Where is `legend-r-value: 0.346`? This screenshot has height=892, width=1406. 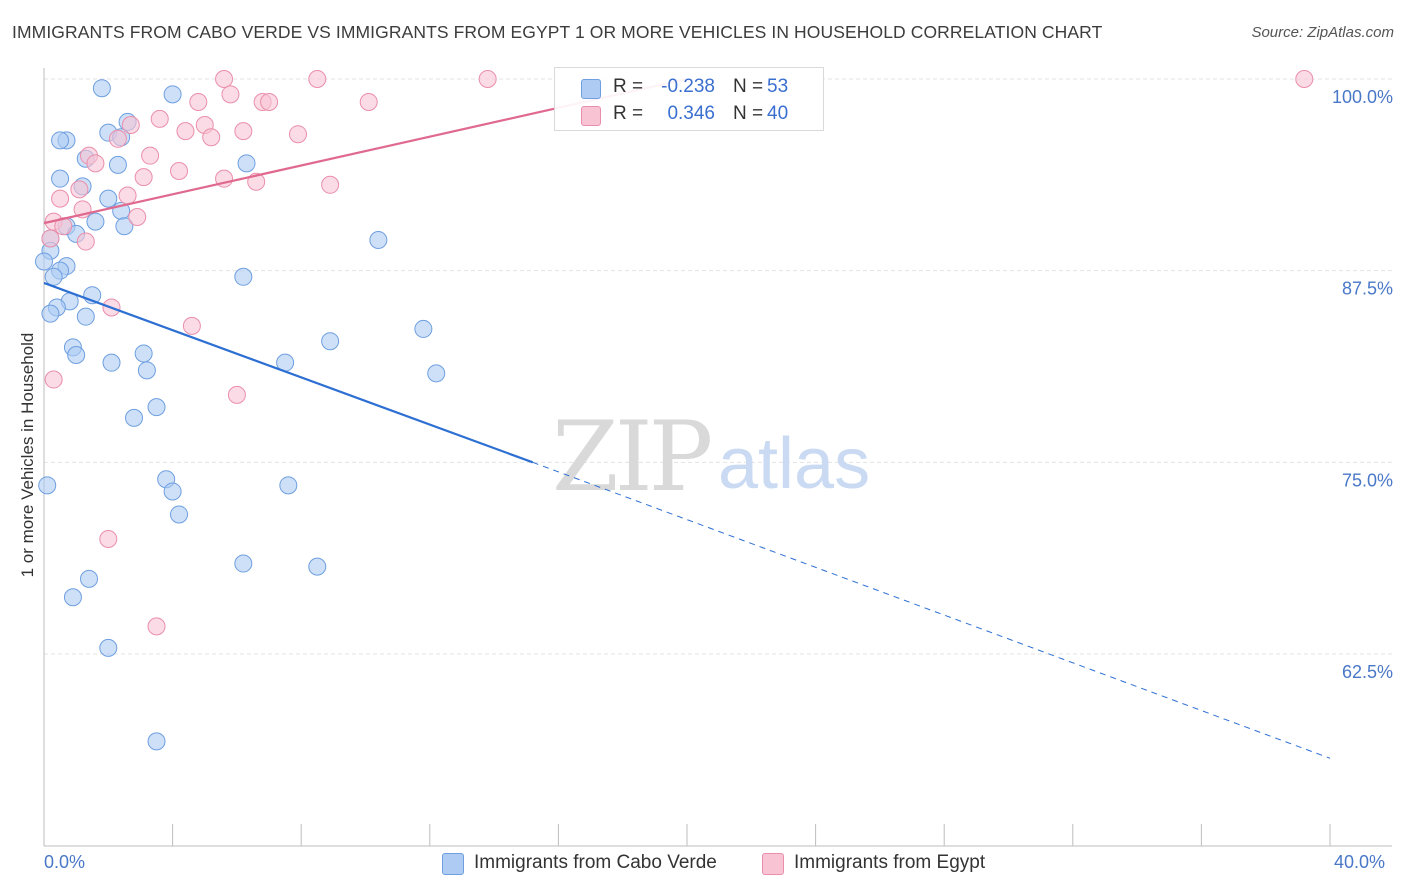
legend-r-value: 0.346 is located at coordinates (691, 113).